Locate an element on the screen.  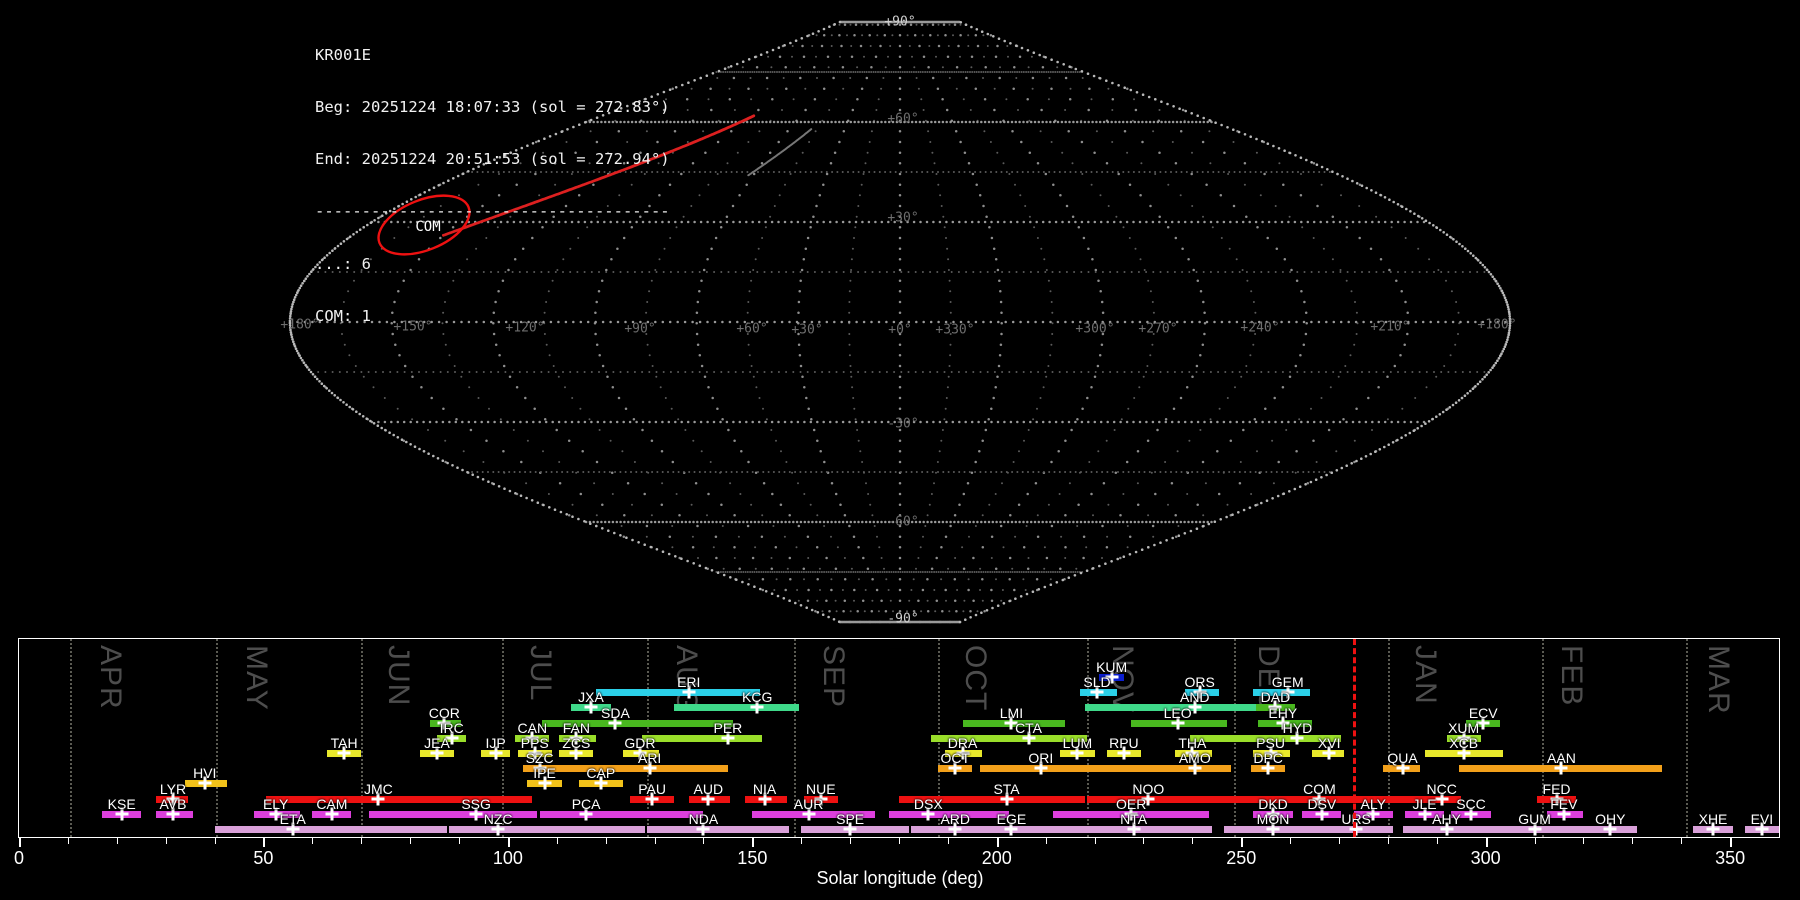
shower-code-label: SSG is located at coordinates (476, 803).